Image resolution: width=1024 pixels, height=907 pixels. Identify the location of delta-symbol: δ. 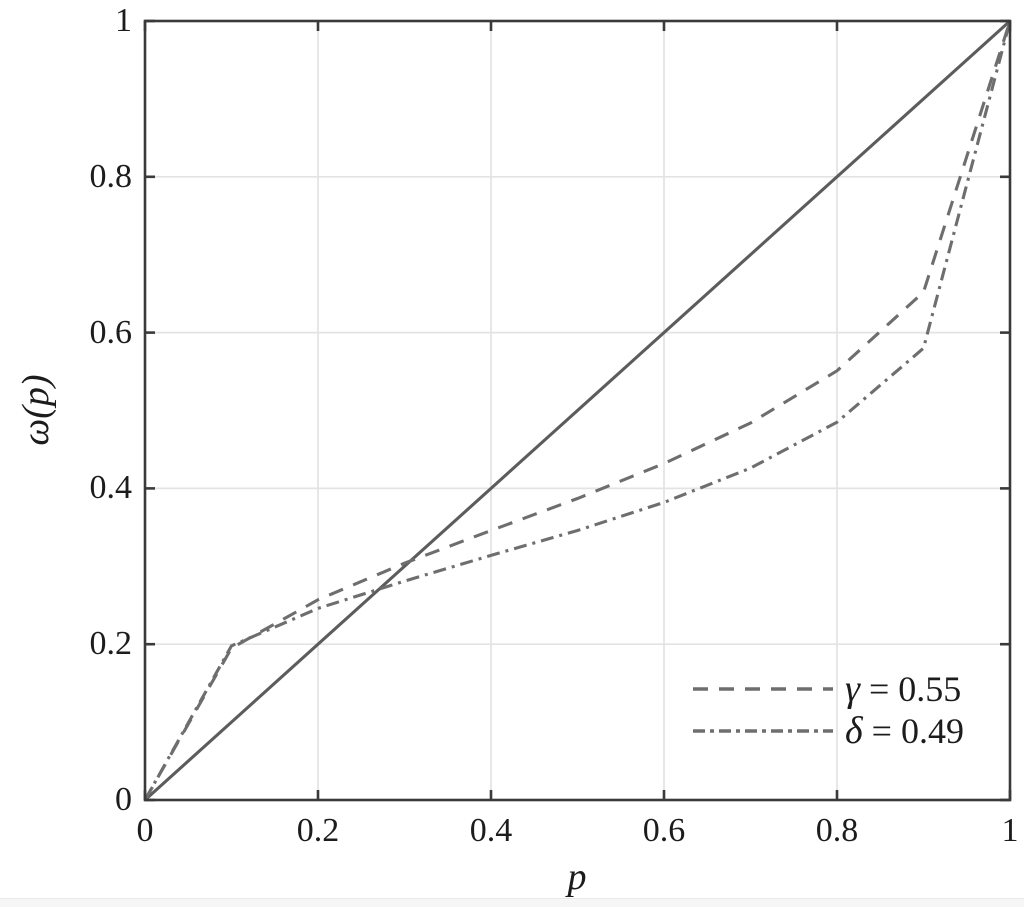
(854, 731).